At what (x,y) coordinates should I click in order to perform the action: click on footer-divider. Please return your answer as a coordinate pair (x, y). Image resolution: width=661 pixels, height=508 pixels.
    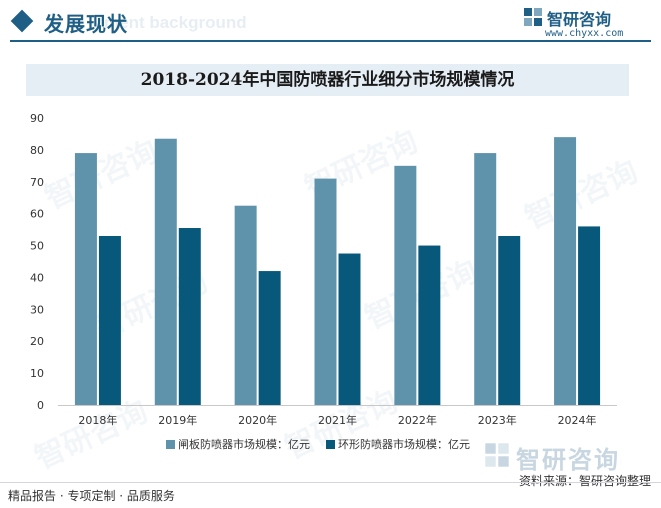
    Looking at the image, I should click on (330, 482).